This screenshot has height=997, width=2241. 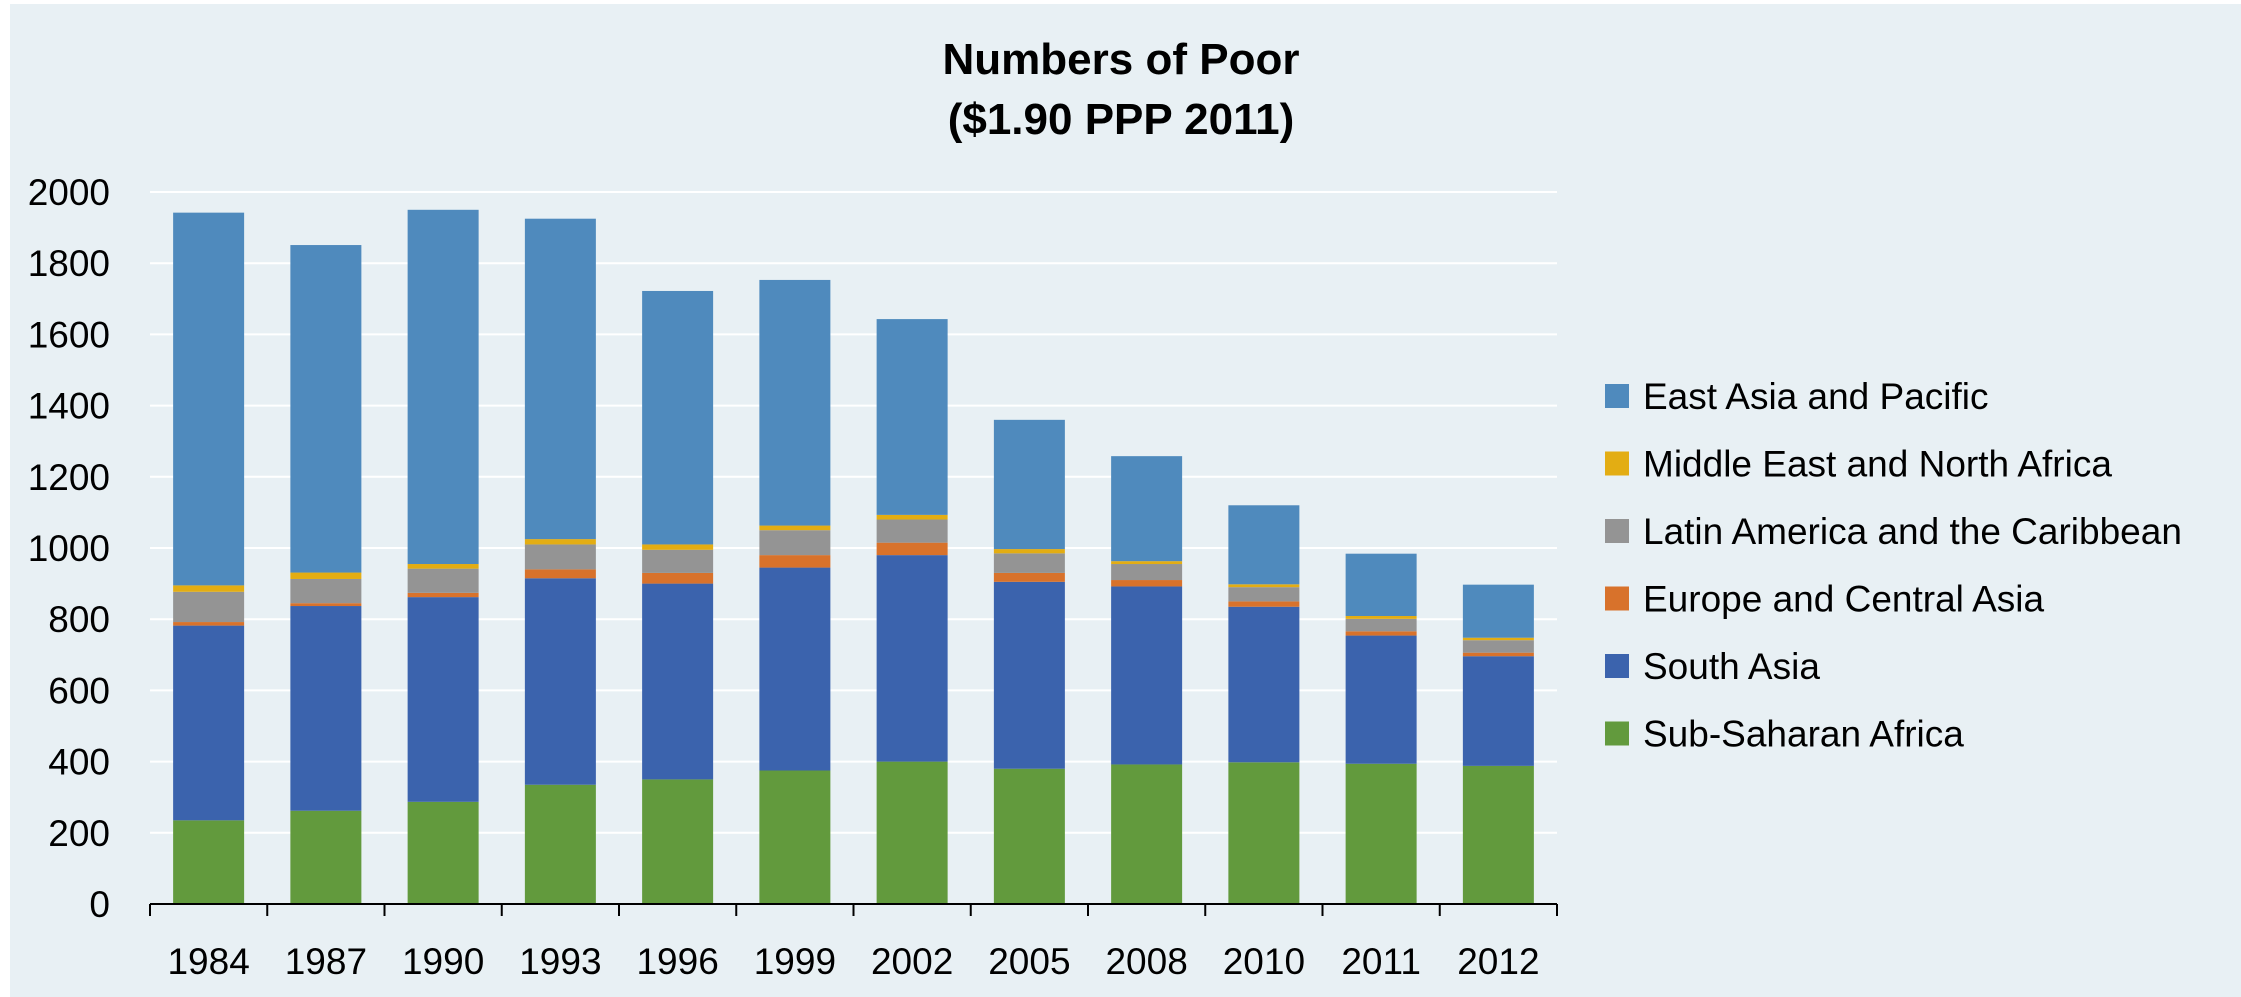 I want to click on legend-label: Middle East and North Africa, so click(x=1877, y=464).